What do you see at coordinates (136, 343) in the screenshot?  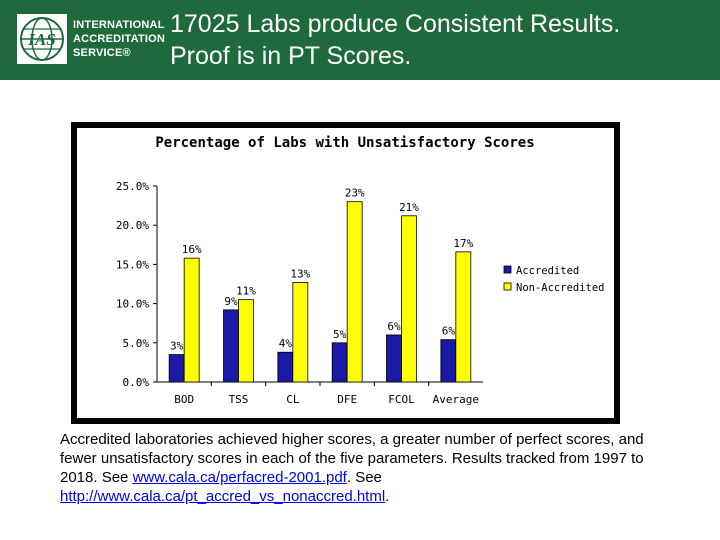 I see `y-tick-label: 5.0%` at bounding box center [136, 343].